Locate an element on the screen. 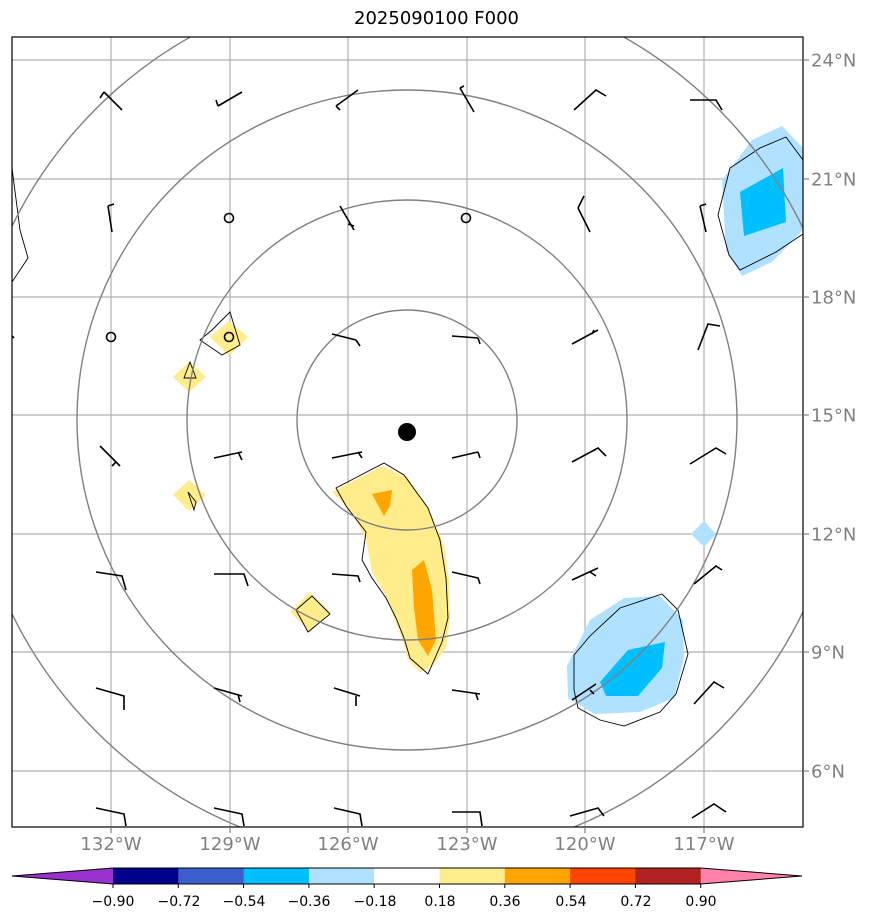  colorbar-extend-low is located at coordinates (62, 876).